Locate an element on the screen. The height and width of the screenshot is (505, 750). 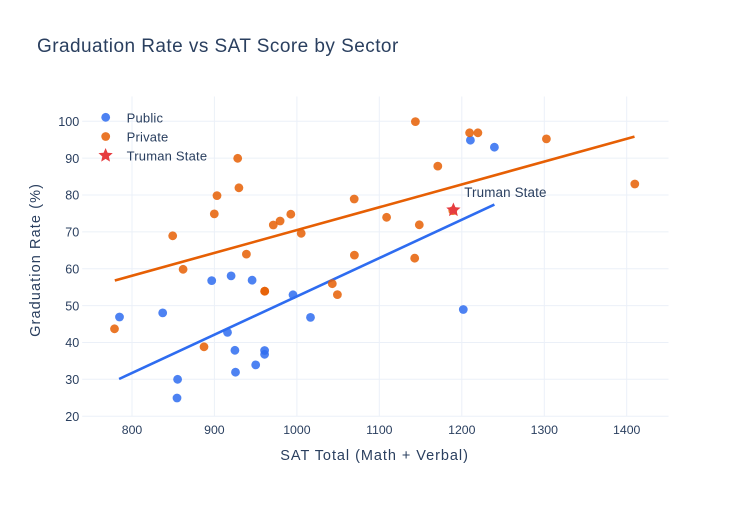
svg-text: Graduation Rate (%) is located at coordinates (36, 260).